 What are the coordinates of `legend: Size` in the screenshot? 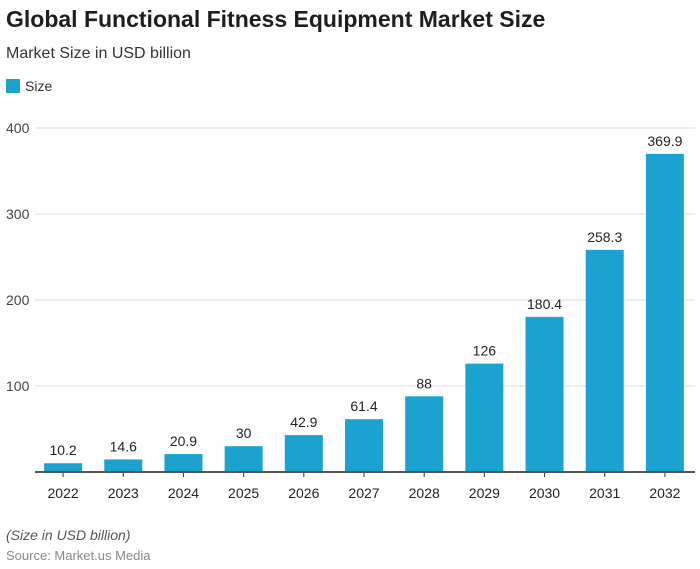 It's located at (29, 86).